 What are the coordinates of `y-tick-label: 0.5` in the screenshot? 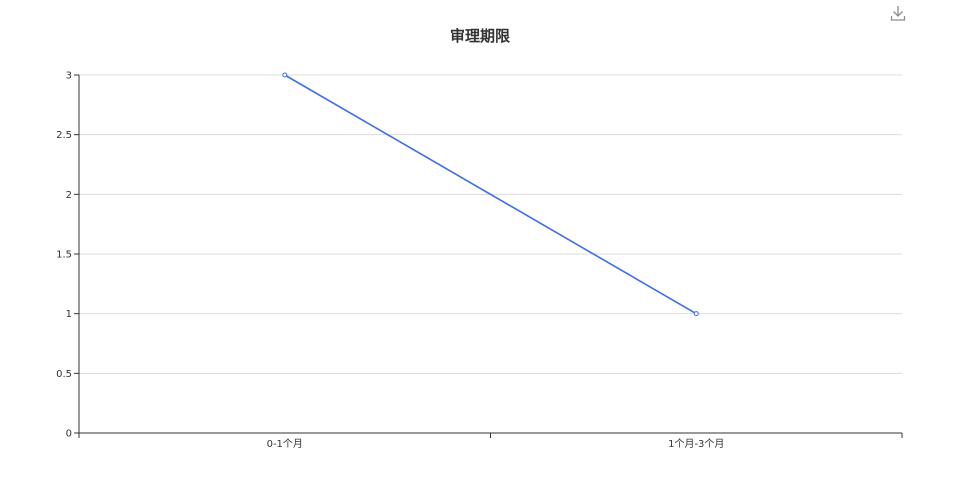 It's located at (64, 374).